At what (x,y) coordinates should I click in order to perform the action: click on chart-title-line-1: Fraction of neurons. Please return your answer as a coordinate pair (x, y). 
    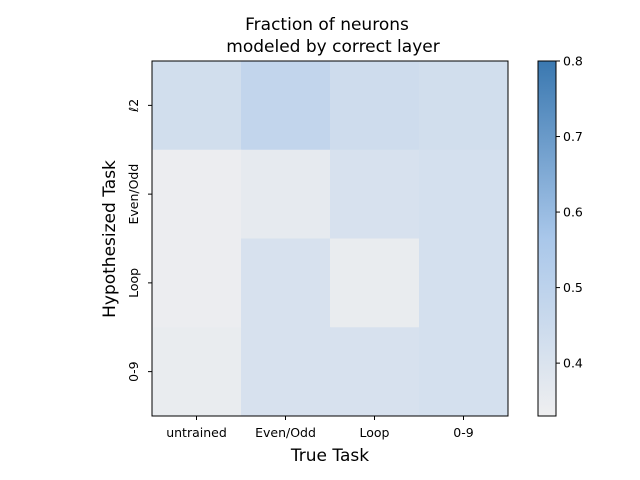
    Looking at the image, I should click on (327, 25).